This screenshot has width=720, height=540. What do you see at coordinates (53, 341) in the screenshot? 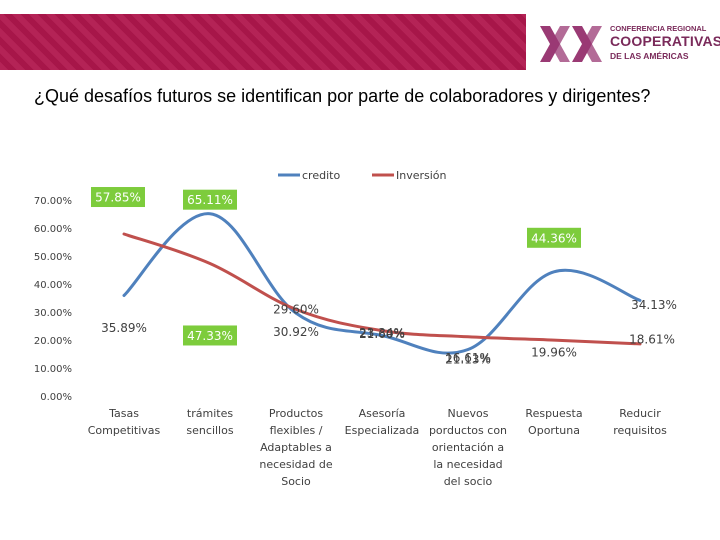
I see `y-tick-label: 20.00%` at bounding box center [53, 341].